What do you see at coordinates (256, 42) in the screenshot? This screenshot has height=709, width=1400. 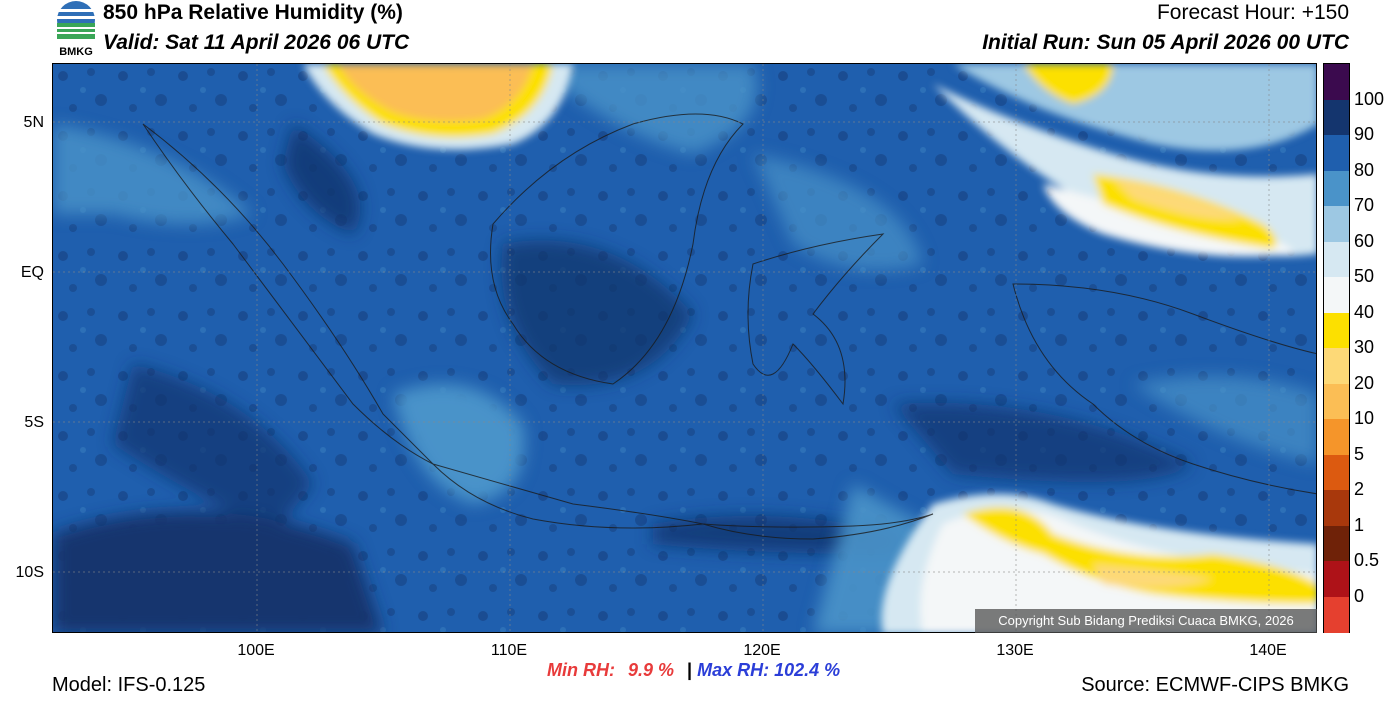 I see `valid-time: Valid: Sat 11 April 2026 06 UTC` at bounding box center [256, 42].